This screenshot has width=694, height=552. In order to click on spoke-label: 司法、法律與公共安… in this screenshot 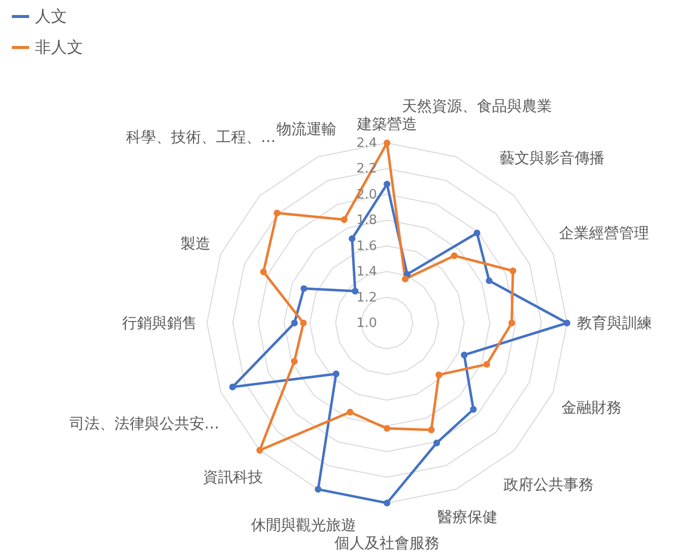, I will do `click(144, 423)`.